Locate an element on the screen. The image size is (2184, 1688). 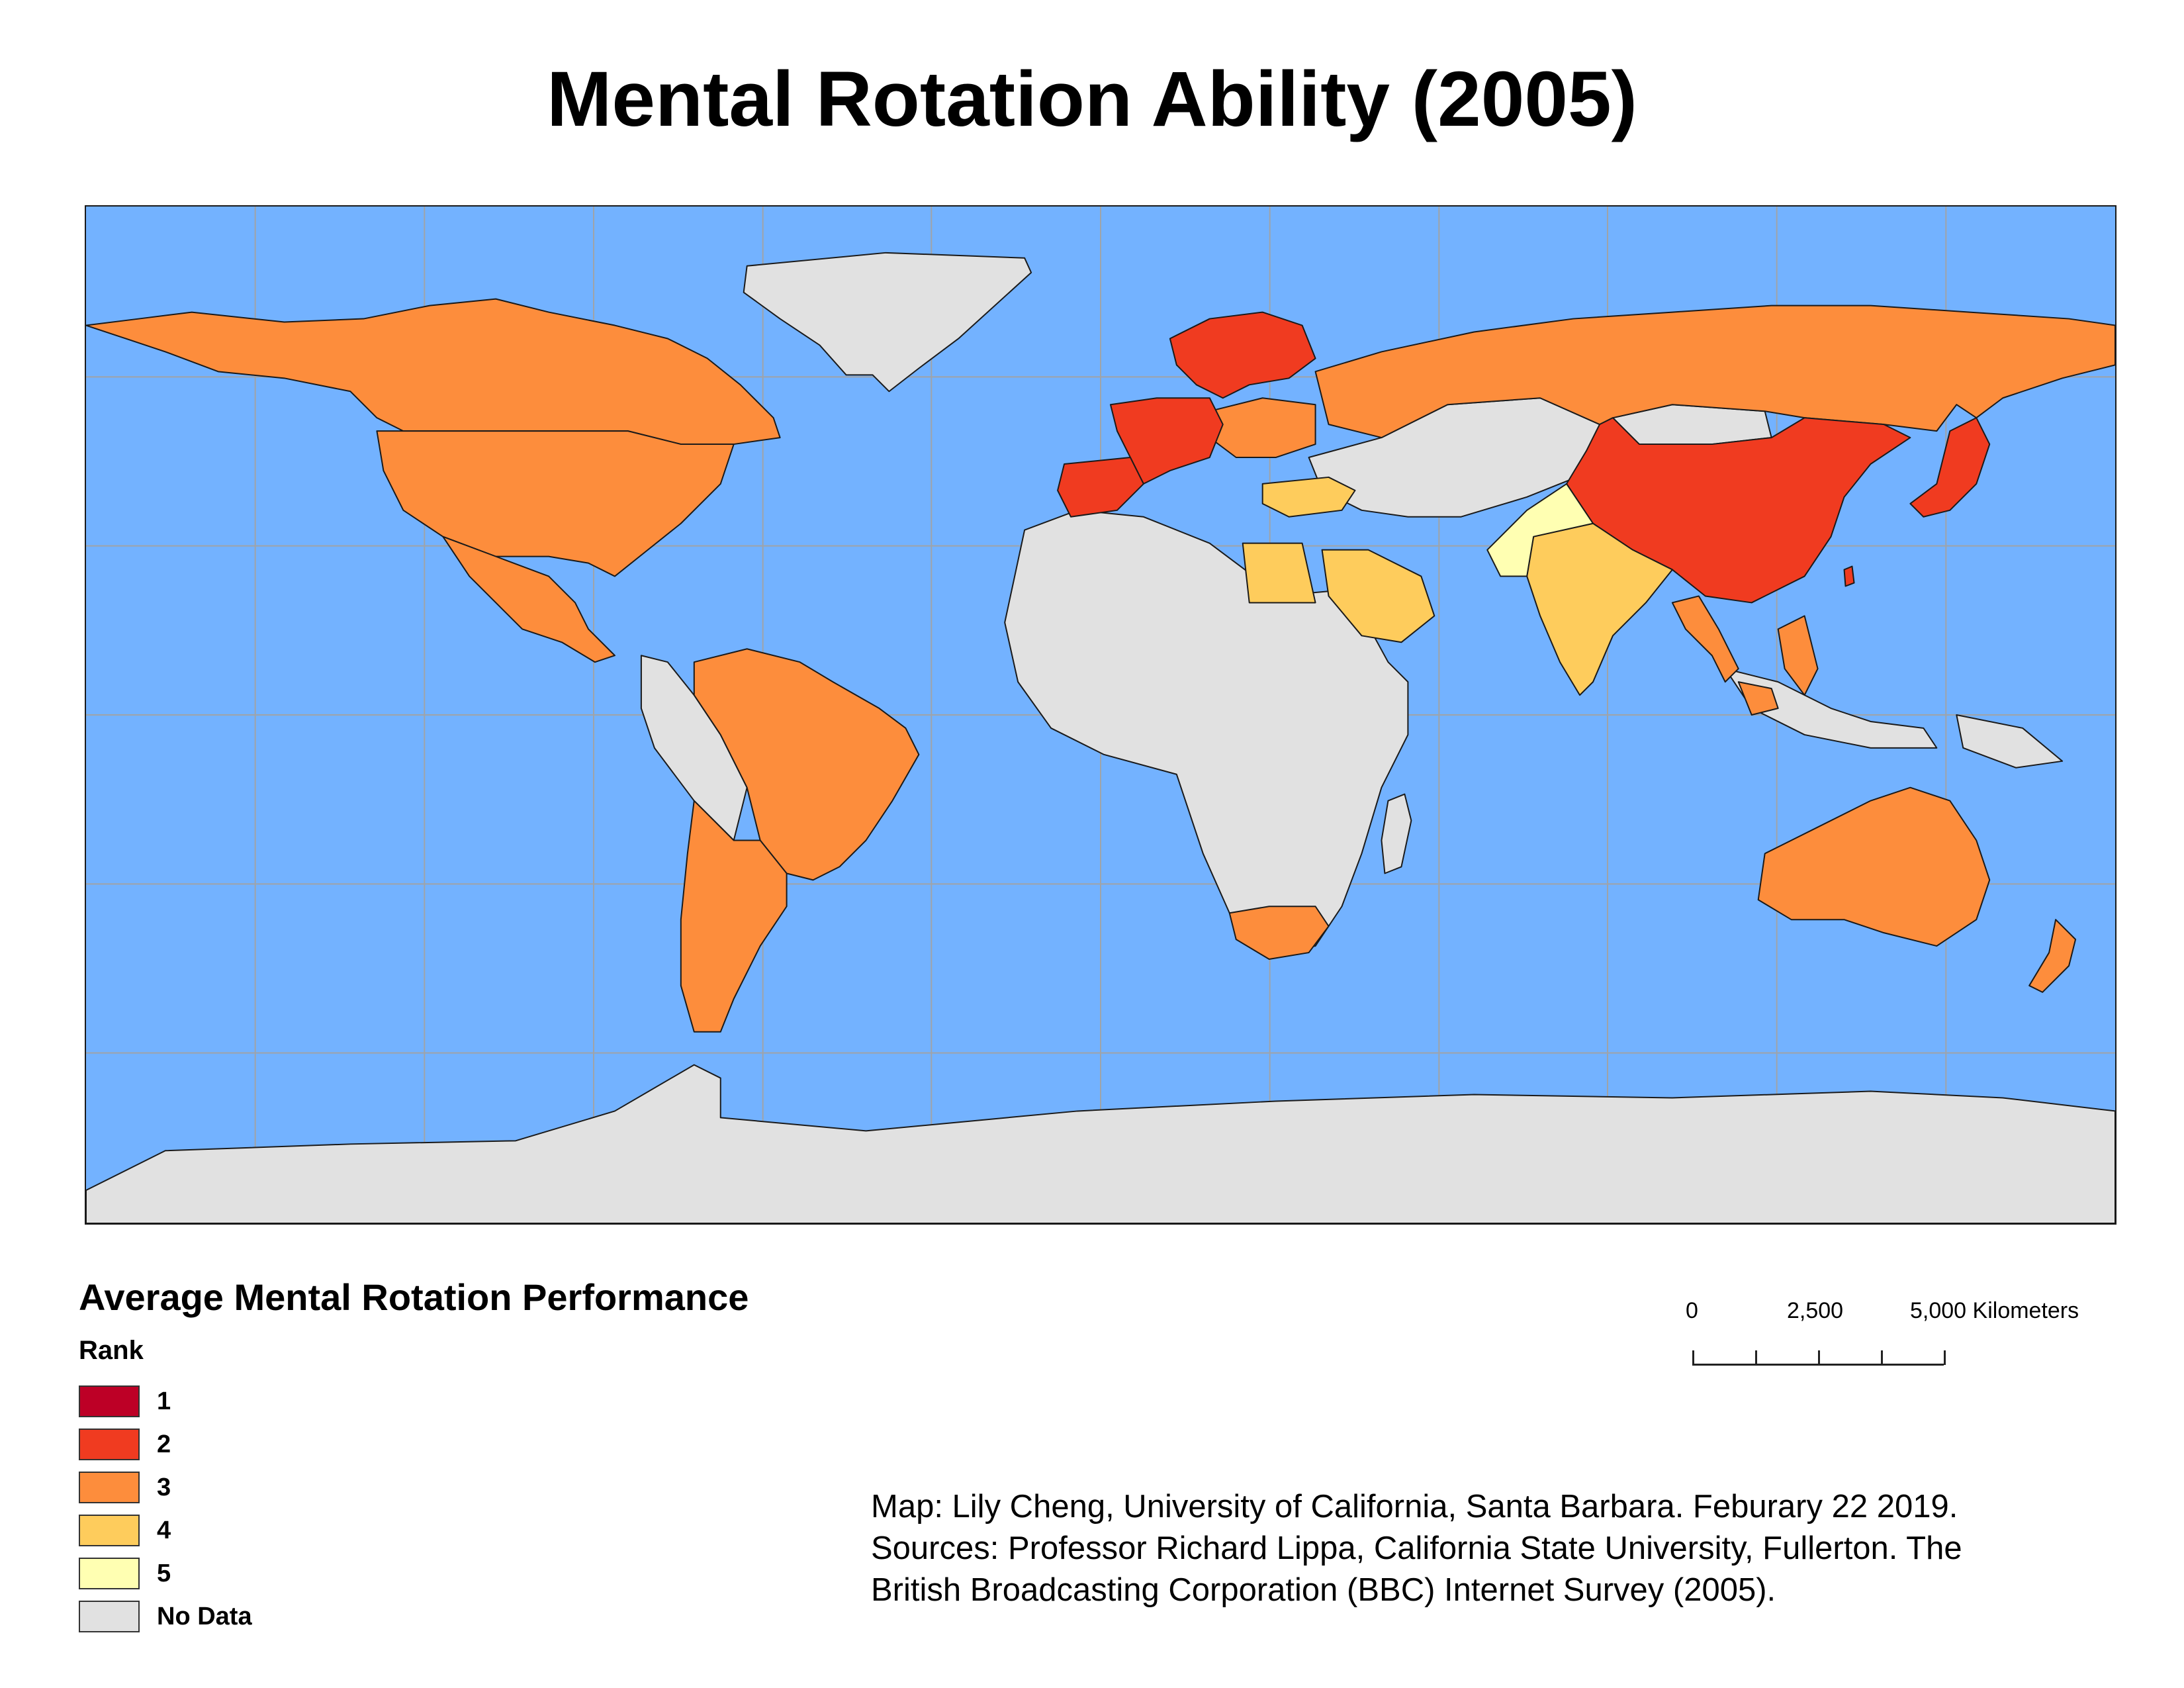
taiwan is located at coordinates (1849, 576).